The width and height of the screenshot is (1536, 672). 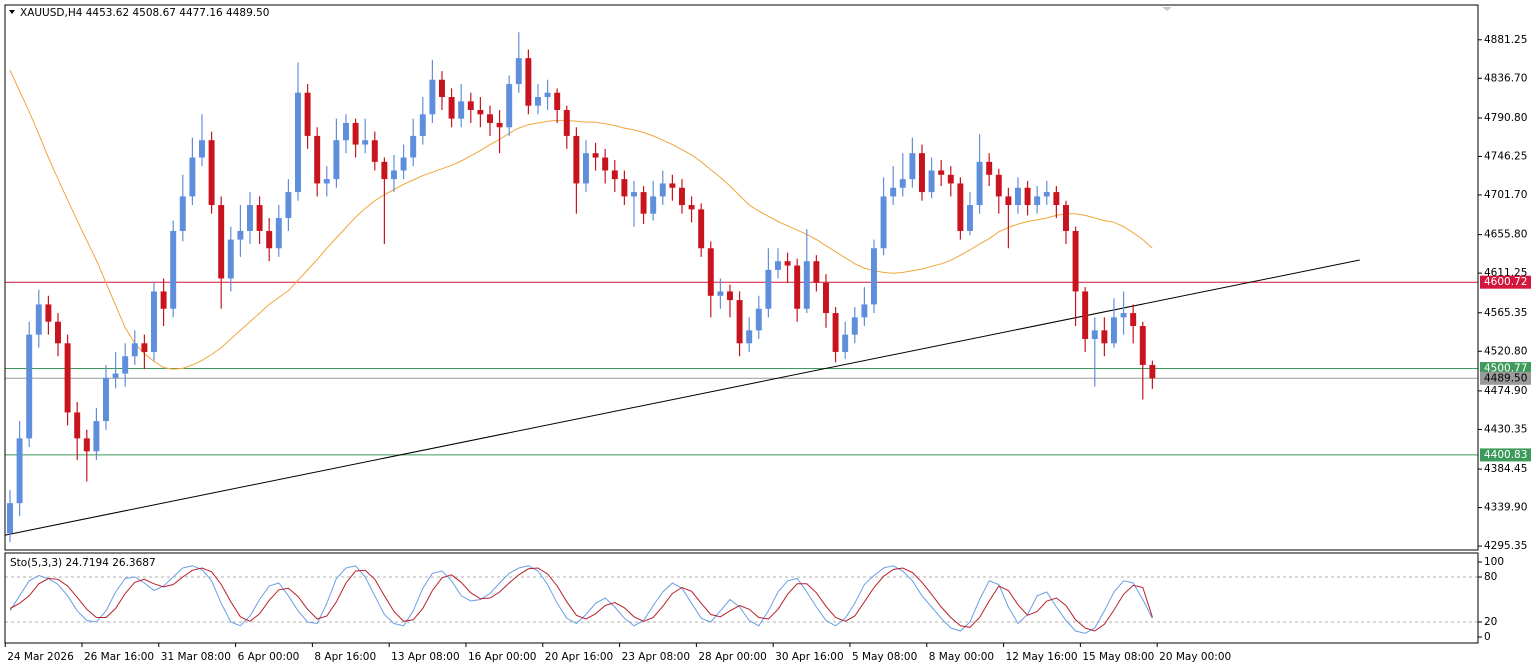 What do you see at coordinates (1505, 156) in the screenshot?
I see `y-tick-label: 4746.25` at bounding box center [1505, 156].